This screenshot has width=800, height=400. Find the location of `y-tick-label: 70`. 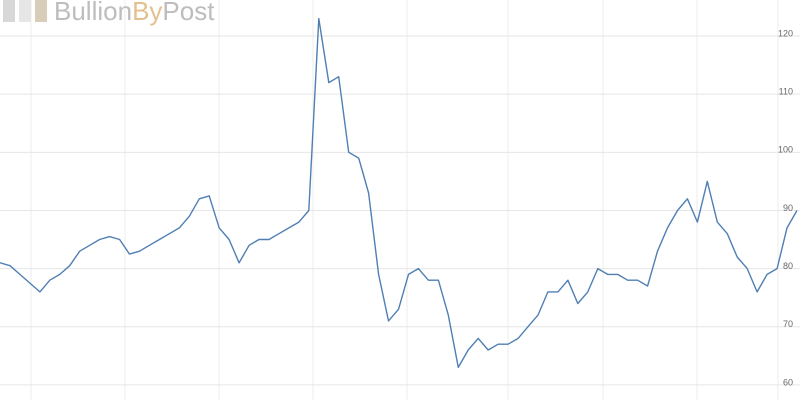

y-tick-label: 70 is located at coordinates (788, 324).